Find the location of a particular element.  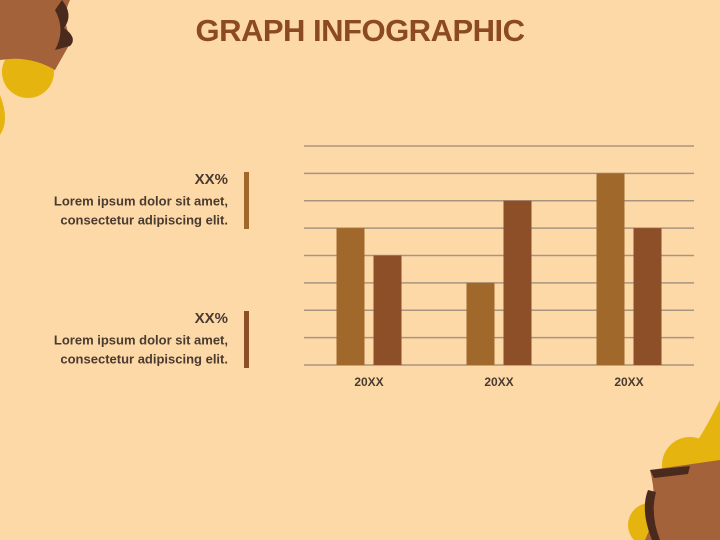

corner-decoration-top-left is located at coordinates (36, 67).